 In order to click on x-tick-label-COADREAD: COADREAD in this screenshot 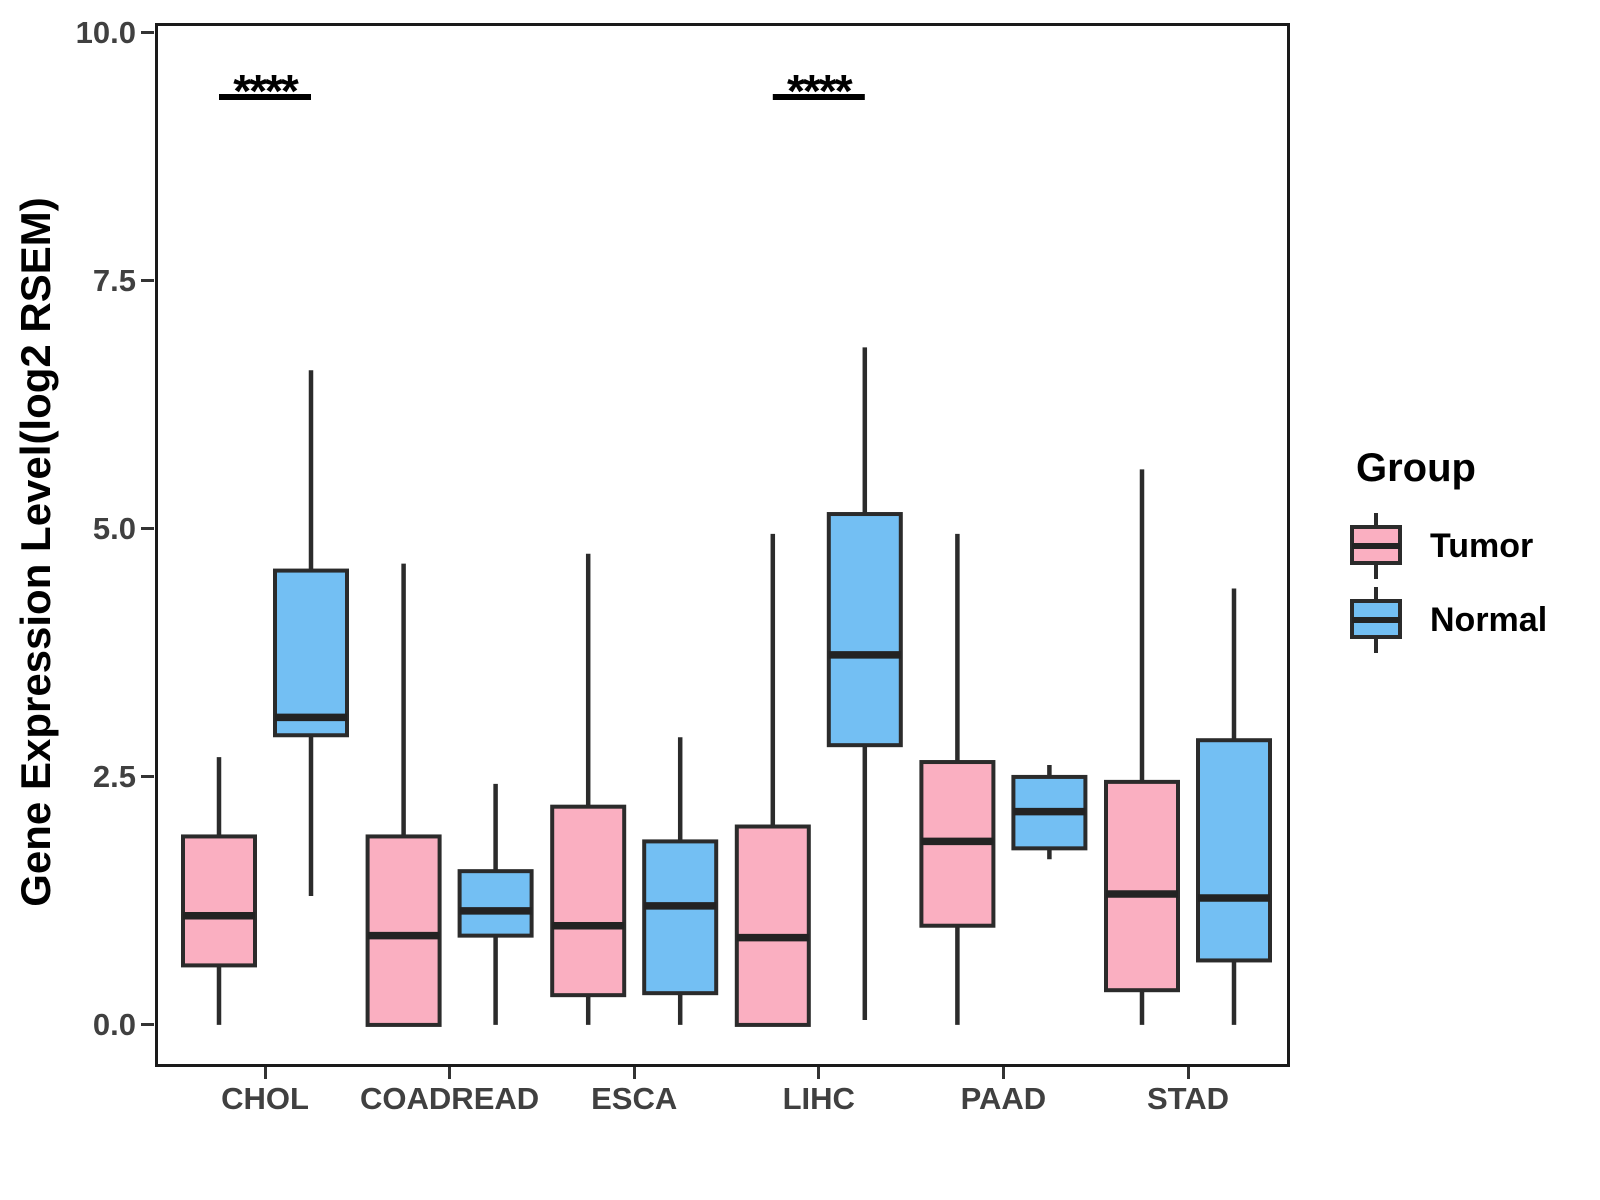, I will do `click(450, 1098)`.